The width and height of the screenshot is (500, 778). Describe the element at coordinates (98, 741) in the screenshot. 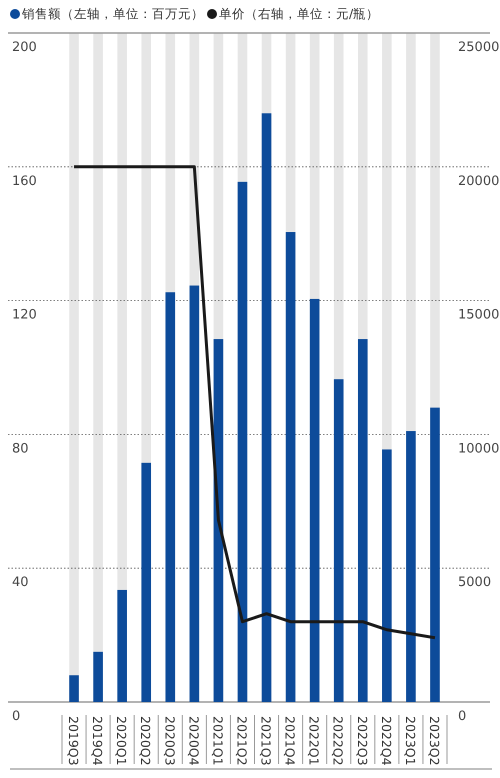

I see `x-tick-label: 2019Q4` at that location.